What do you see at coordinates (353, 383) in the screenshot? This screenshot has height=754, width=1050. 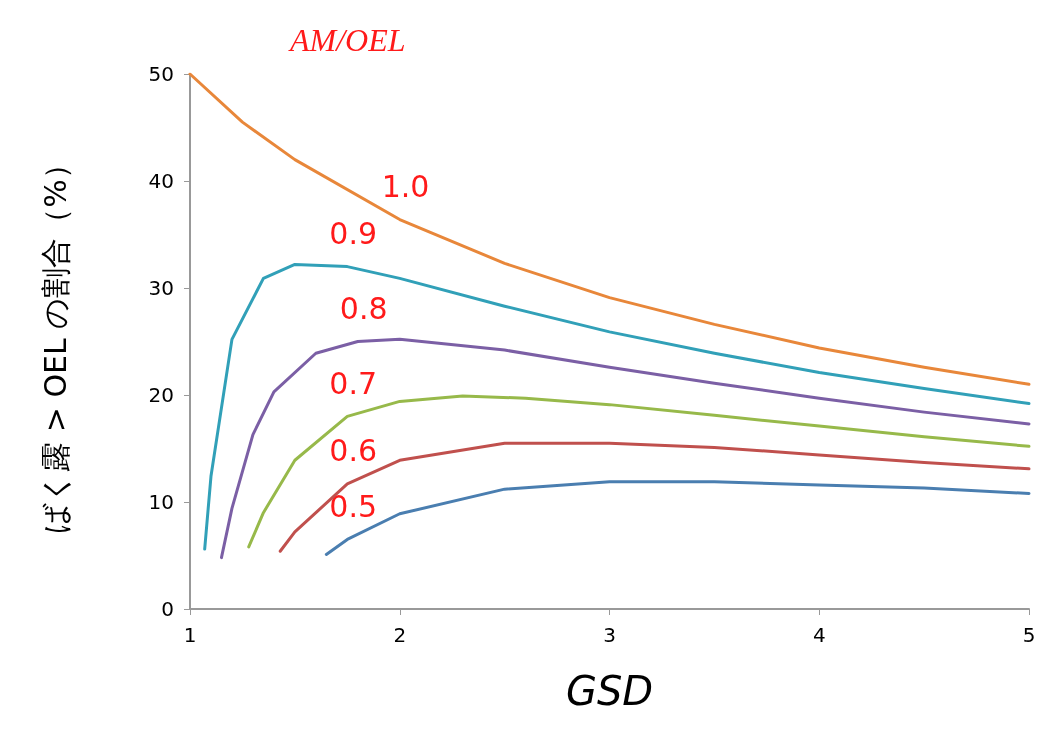 I see `series-label: 0.7` at bounding box center [353, 383].